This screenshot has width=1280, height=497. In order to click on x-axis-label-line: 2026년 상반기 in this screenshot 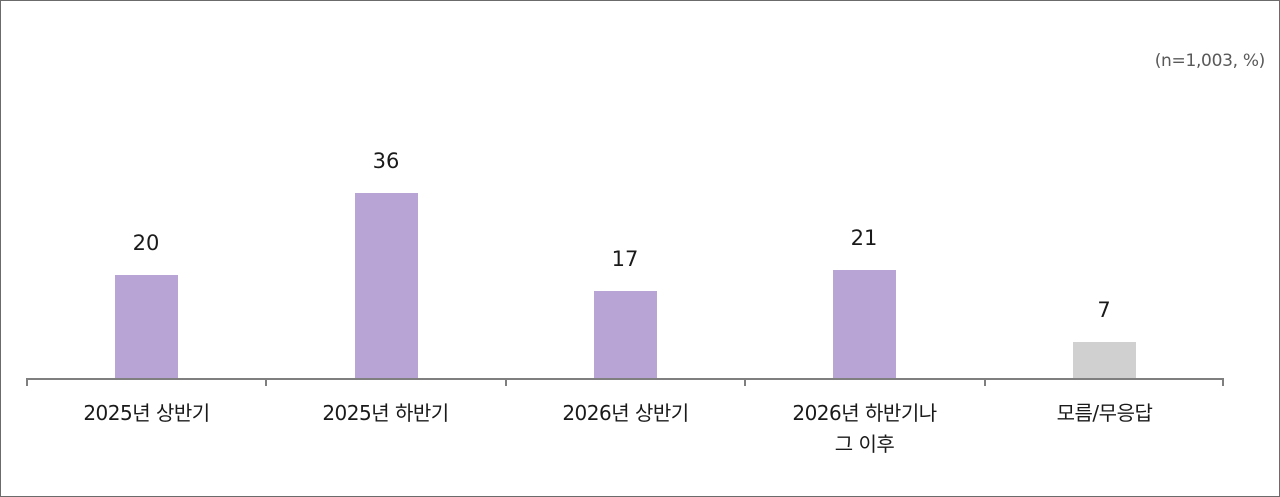, I will do `click(625, 413)`.